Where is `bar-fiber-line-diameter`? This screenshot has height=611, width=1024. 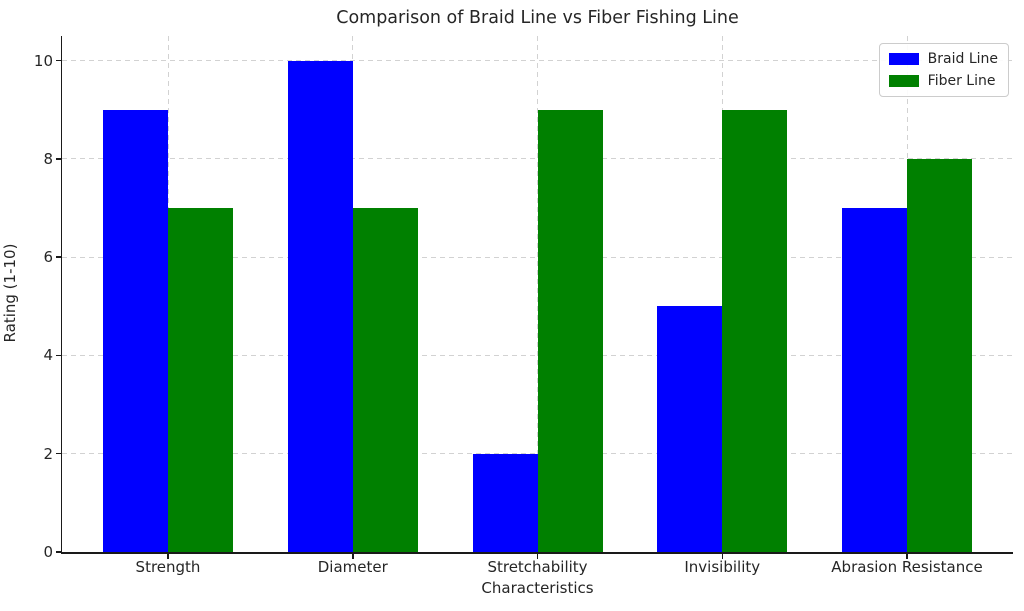 bar-fiber-line-diameter is located at coordinates (385, 380).